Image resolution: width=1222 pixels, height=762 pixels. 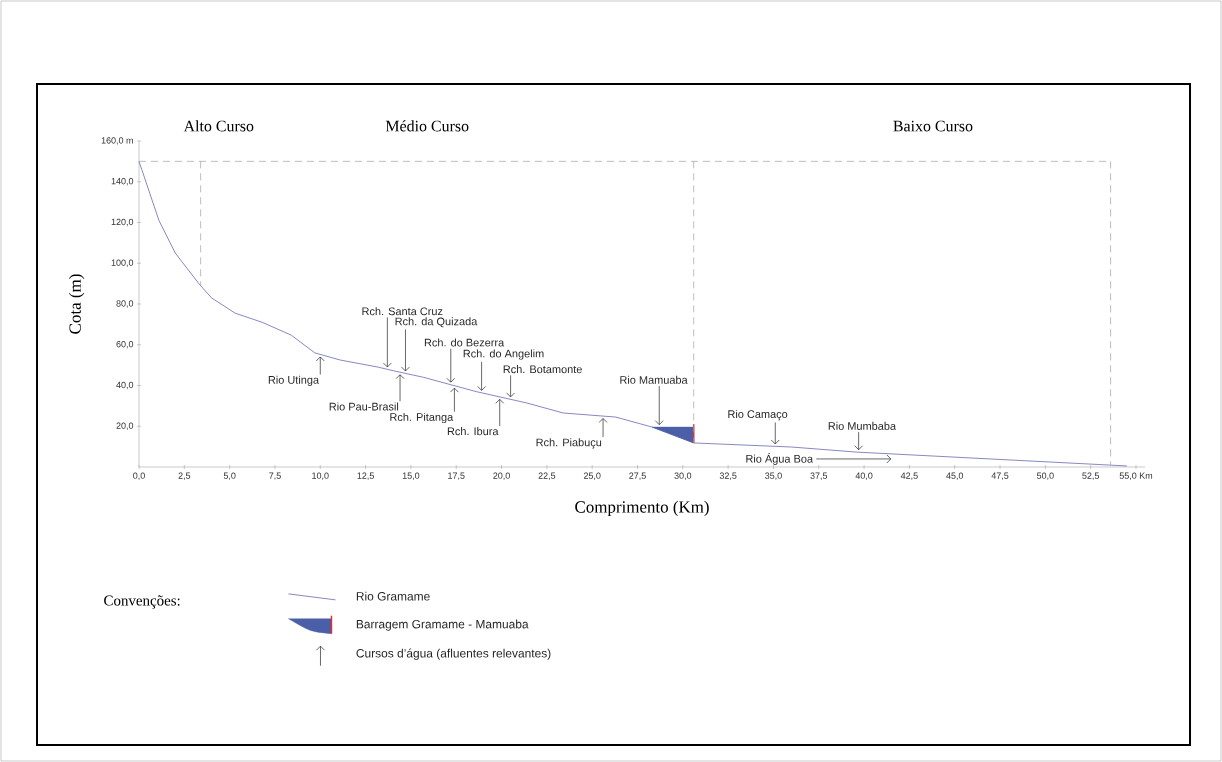 I want to click on legend-title: Convenções:, so click(x=142, y=602).